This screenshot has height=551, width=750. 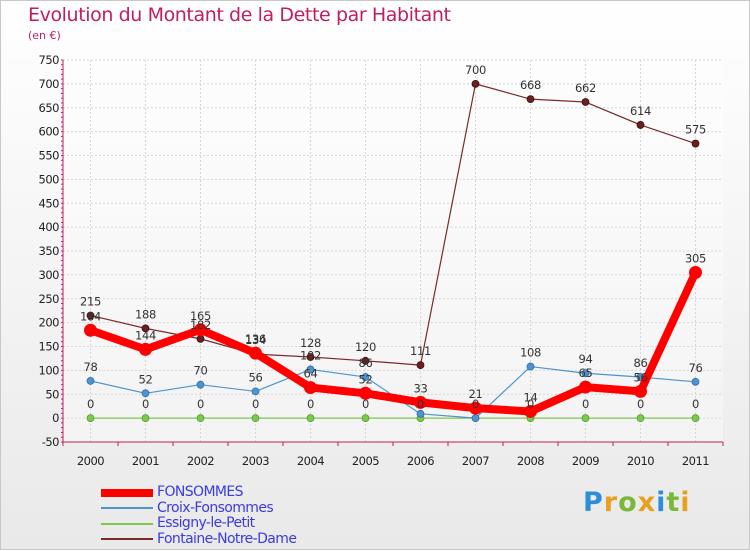 What do you see at coordinates (475, 70) in the screenshot?
I see `data-label-fontaine-notre-dame: 700` at bounding box center [475, 70].